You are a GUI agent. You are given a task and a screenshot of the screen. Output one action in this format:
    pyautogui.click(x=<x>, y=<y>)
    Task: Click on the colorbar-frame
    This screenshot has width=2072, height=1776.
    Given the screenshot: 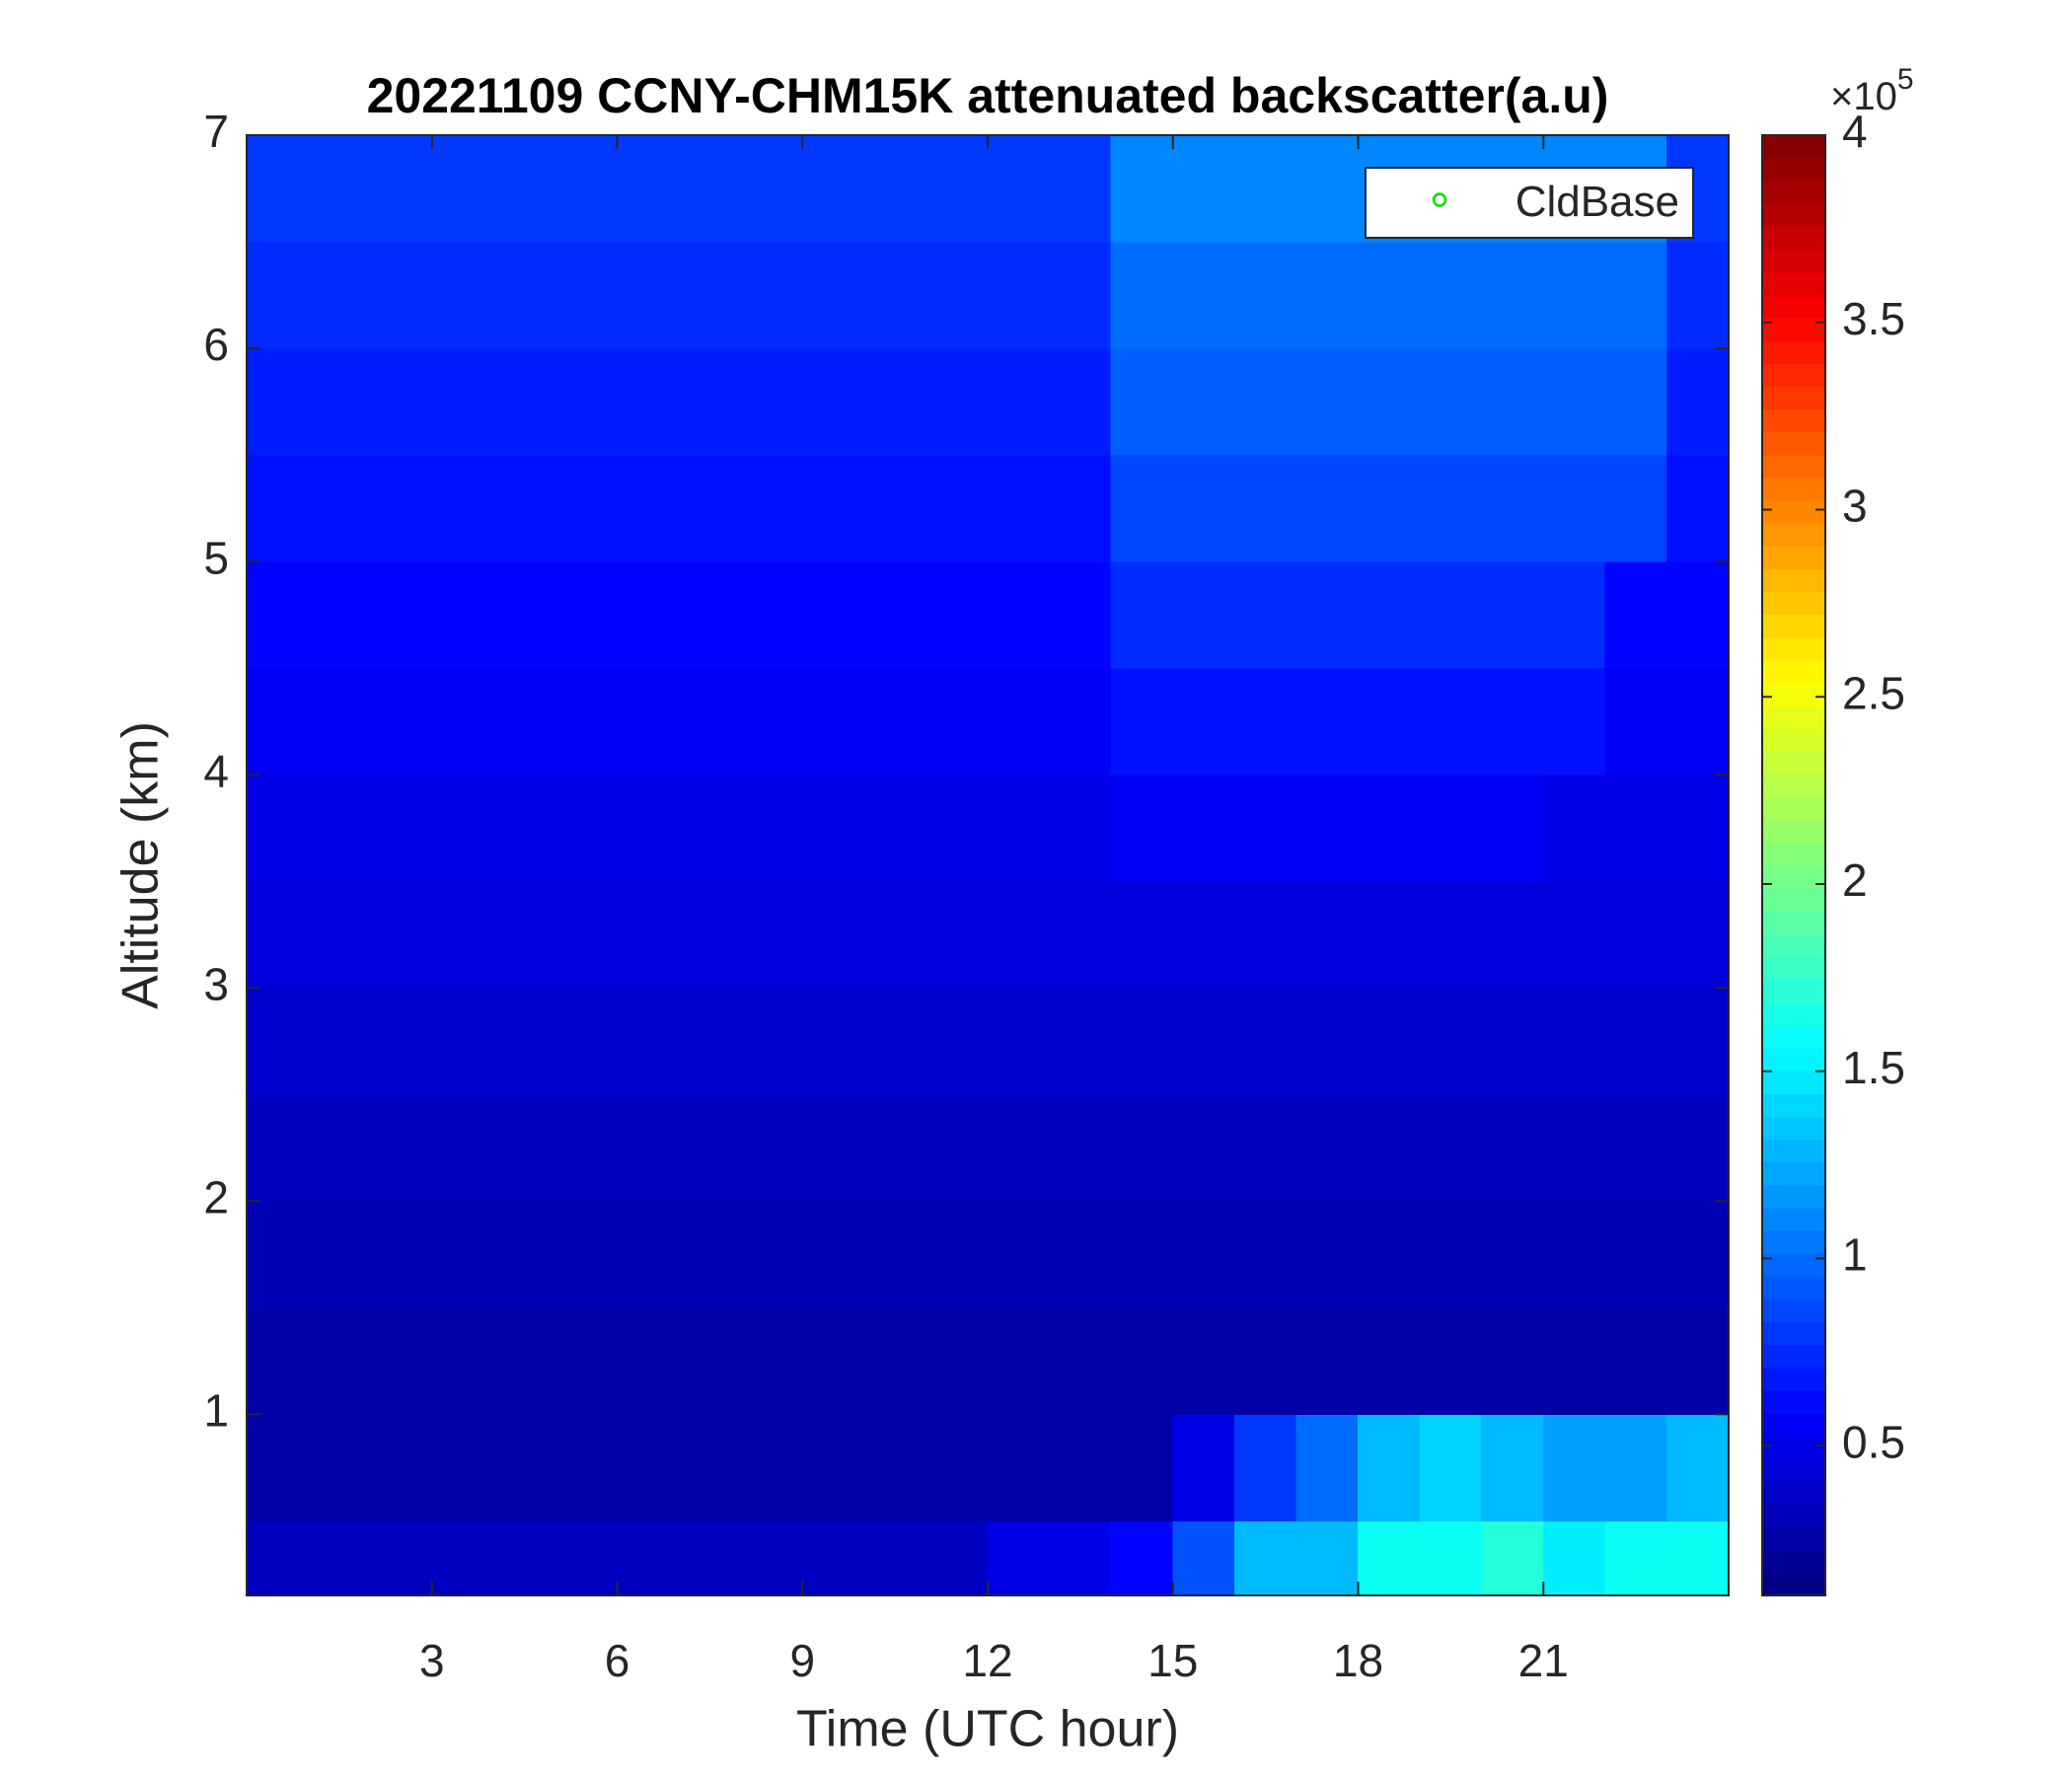 What is the action you would take?
    pyautogui.click(x=1794, y=865)
    